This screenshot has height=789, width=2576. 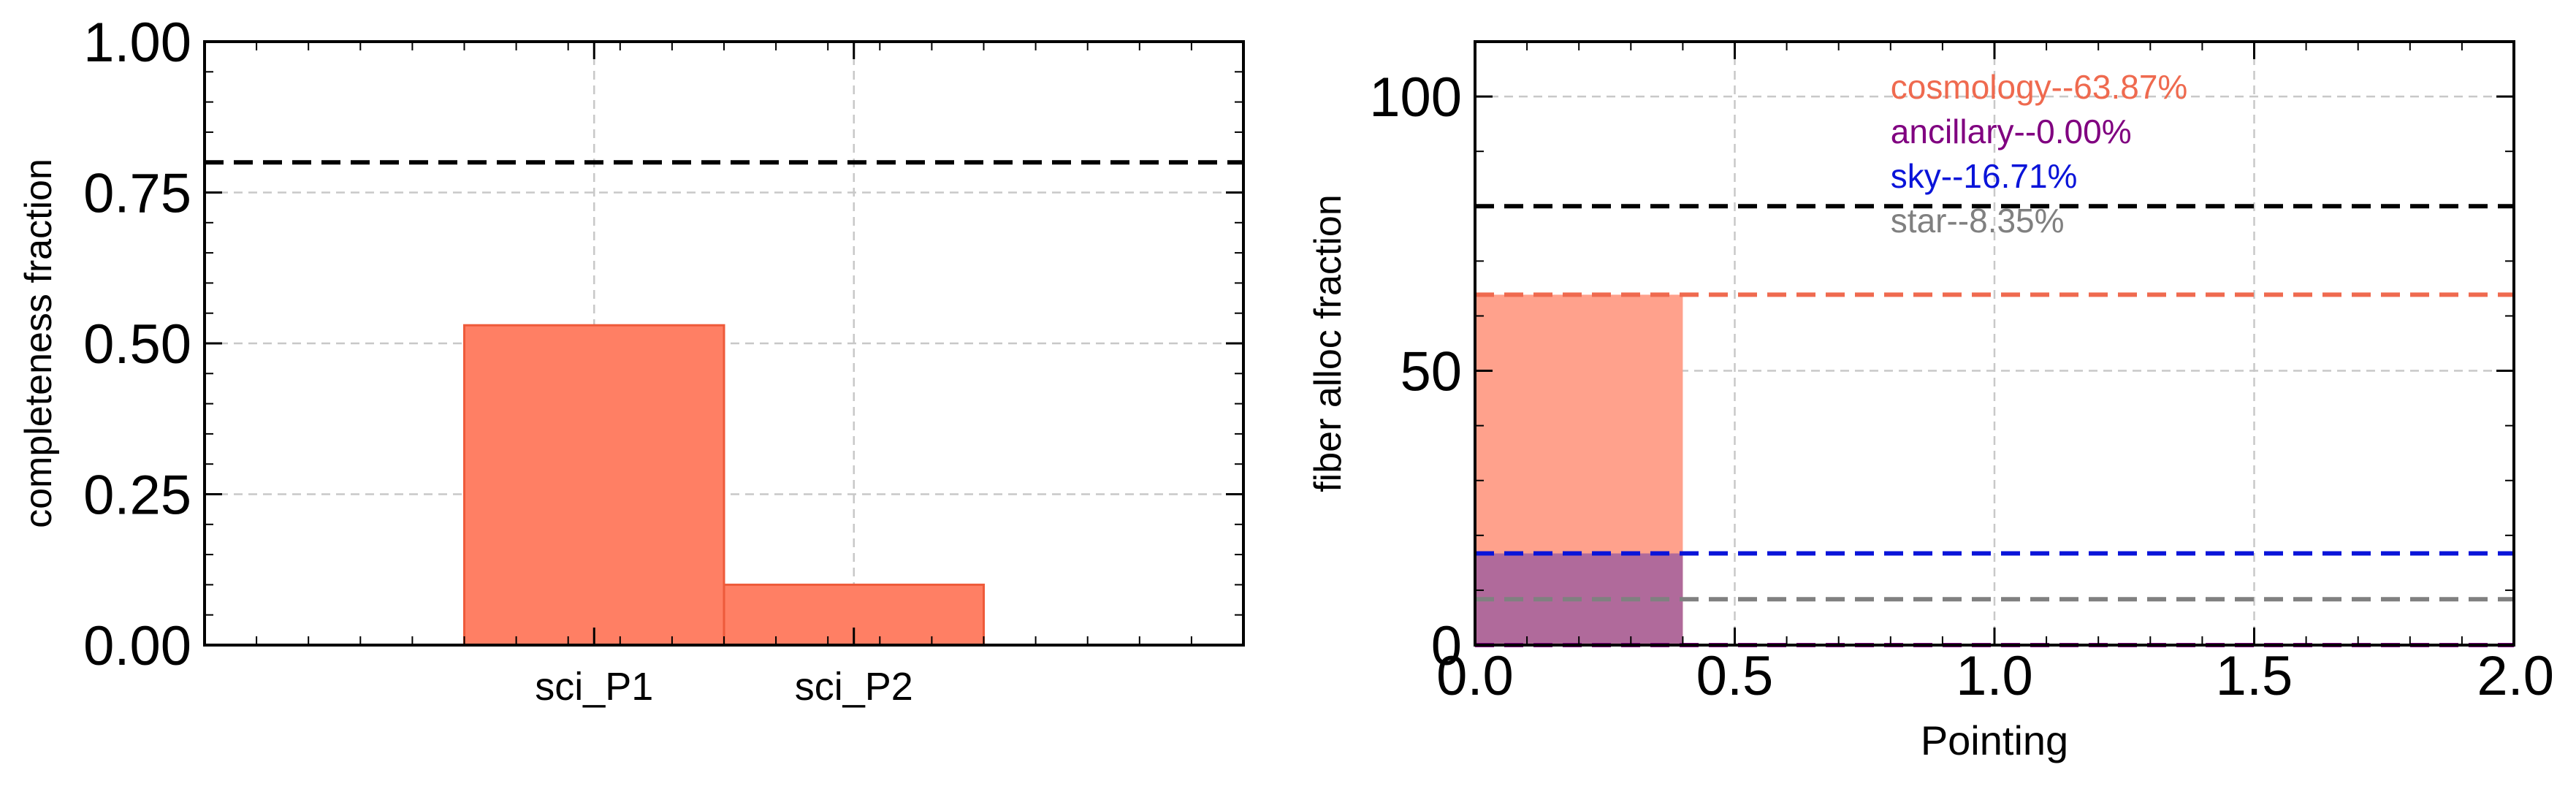 What do you see at coordinates (137, 194) in the screenshot?
I see `left-ytick-label-3: 0.75` at bounding box center [137, 194].